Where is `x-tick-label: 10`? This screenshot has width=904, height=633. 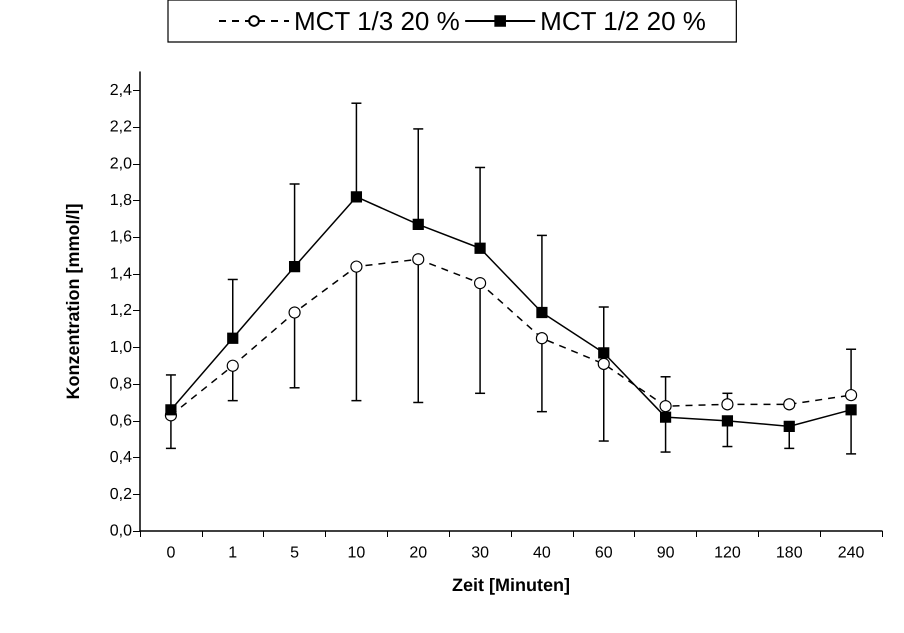
x-tick-label: 10 is located at coordinates (357, 553).